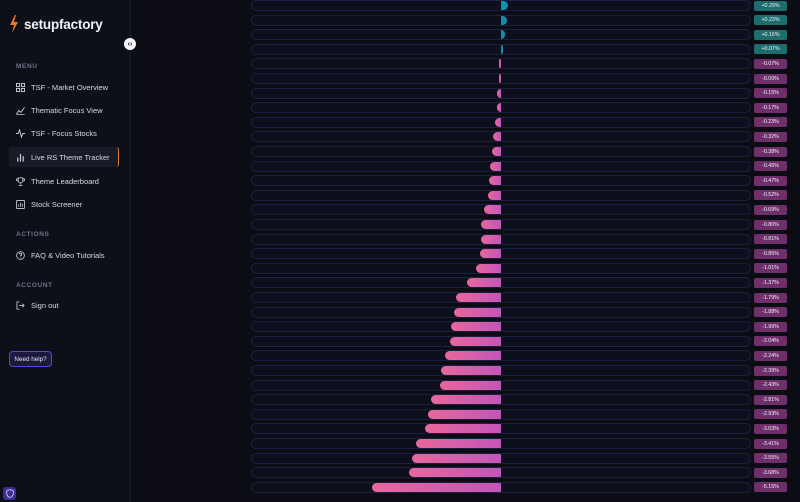  I want to click on line-chart-icon, so click(20, 110).